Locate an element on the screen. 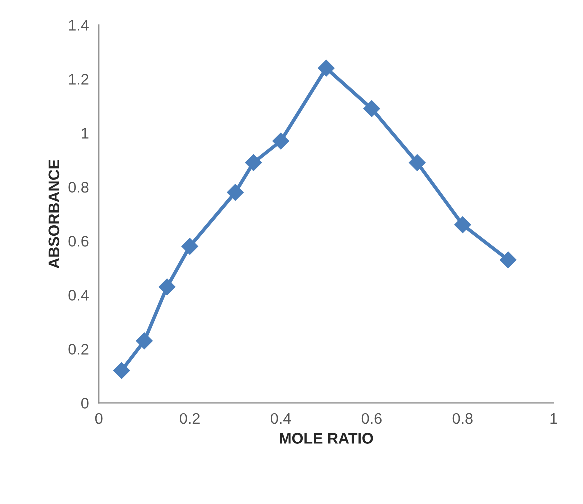 The width and height of the screenshot is (583, 504). y-tick-label: 0.8 is located at coordinates (78, 187).